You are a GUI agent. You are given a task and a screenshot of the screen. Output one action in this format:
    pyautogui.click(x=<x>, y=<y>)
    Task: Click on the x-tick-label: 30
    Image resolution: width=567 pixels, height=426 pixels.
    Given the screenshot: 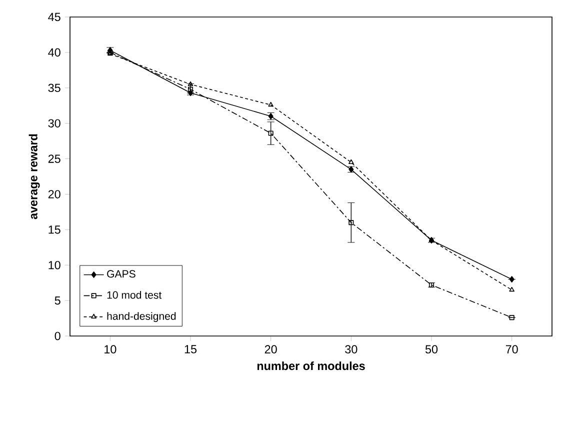 What is the action you would take?
    pyautogui.click(x=351, y=349)
    